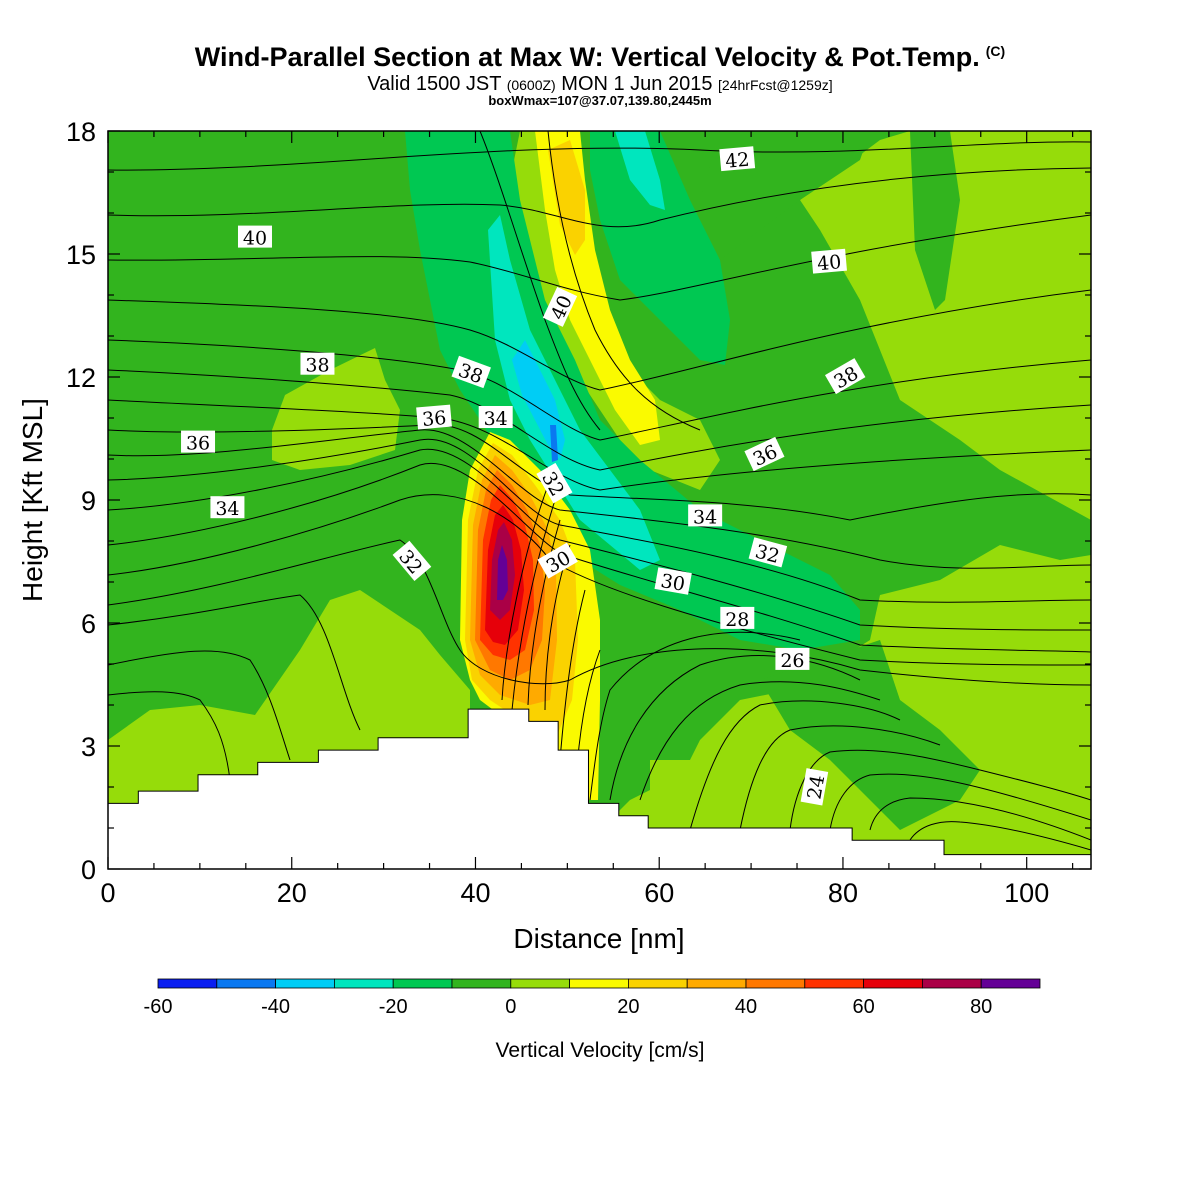  I want to click on terrain, so click(599, 788).